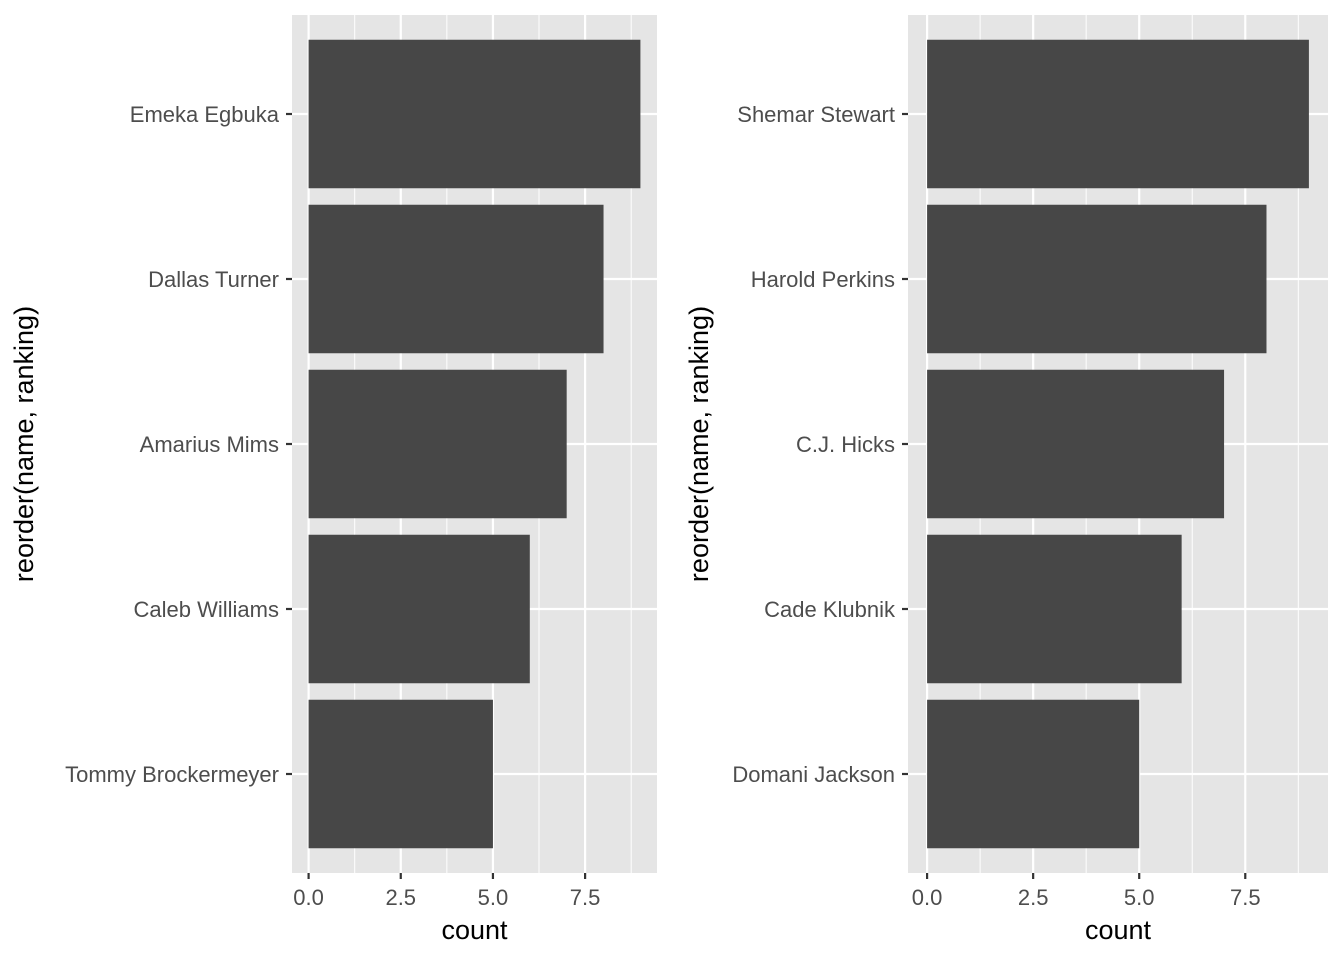 This screenshot has width=1344, height=965. What do you see at coordinates (830, 609) in the screenshot?
I see `y-tick-label: Cade Klubnik` at bounding box center [830, 609].